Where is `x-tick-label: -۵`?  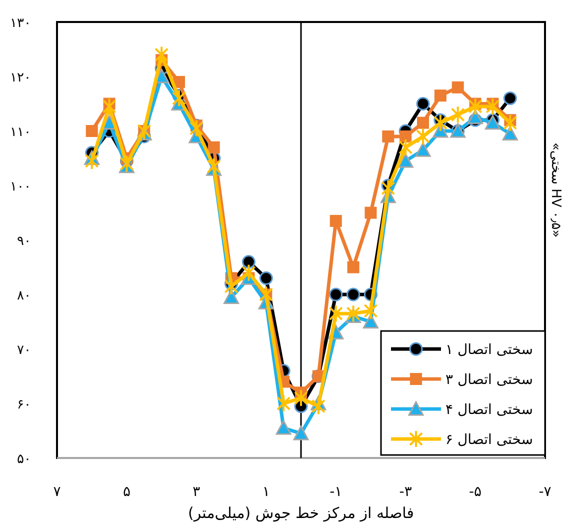
x-tick-label: -۵ is located at coordinates (475, 492).